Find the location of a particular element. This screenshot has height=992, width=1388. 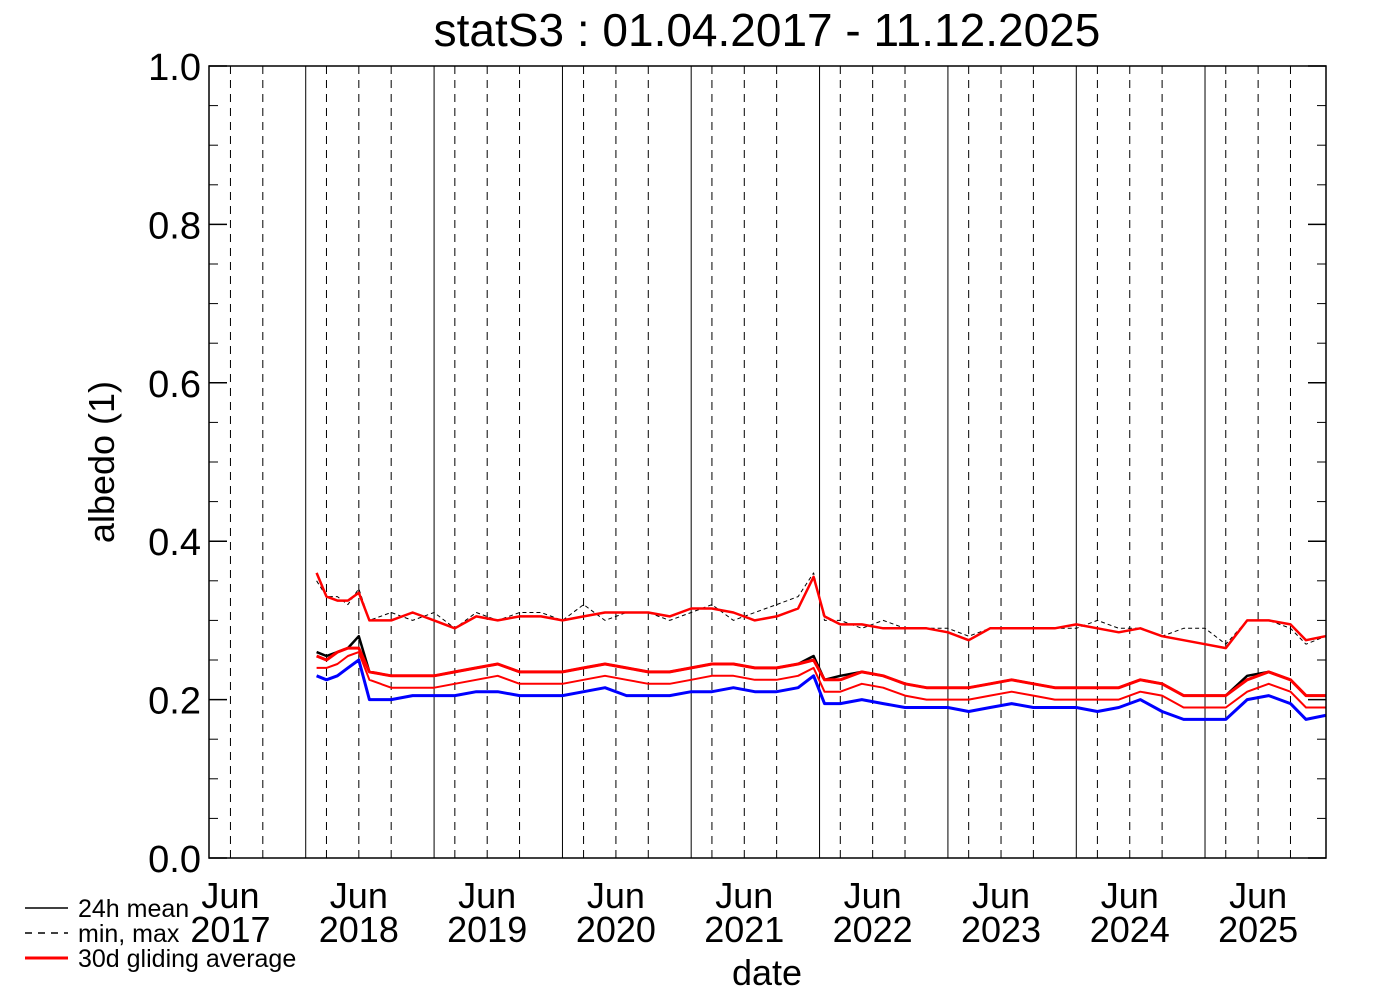

chart-title: statS3 : 01.04.2017 - 11.12.2025 is located at coordinates (767, 30).